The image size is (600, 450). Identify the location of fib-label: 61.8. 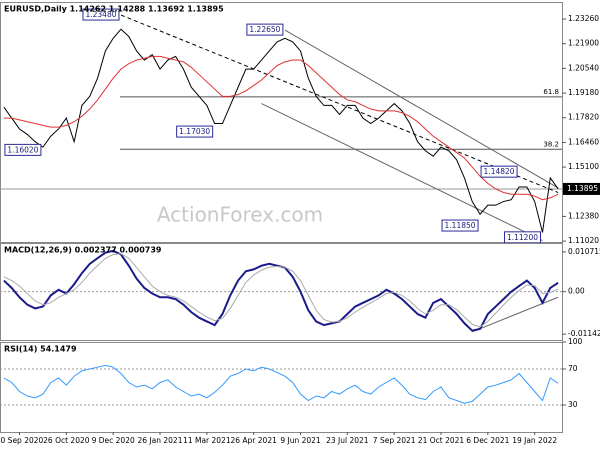
(551, 92).